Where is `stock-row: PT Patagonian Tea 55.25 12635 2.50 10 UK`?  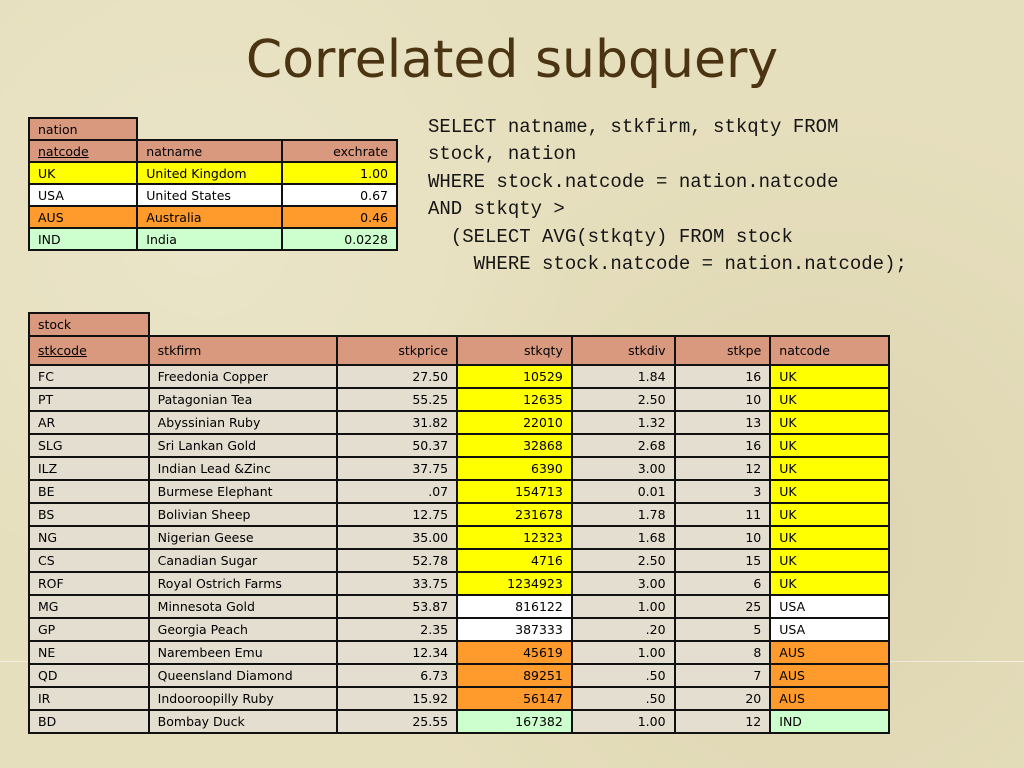
stock-row: PT Patagonian Tea 55.25 12635 2.50 10 UK is located at coordinates (459, 399).